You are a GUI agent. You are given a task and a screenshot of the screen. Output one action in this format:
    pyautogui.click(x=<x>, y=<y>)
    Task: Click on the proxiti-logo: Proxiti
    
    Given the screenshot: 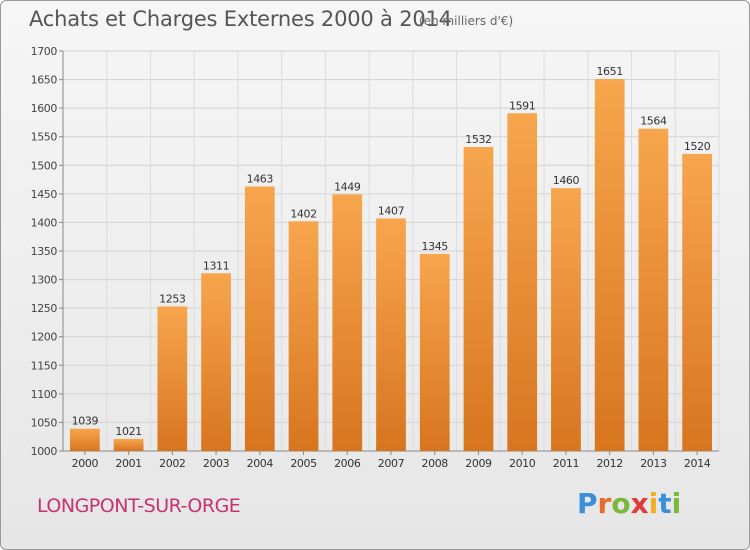 What is the action you would take?
    pyautogui.click(x=629, y=503)
    